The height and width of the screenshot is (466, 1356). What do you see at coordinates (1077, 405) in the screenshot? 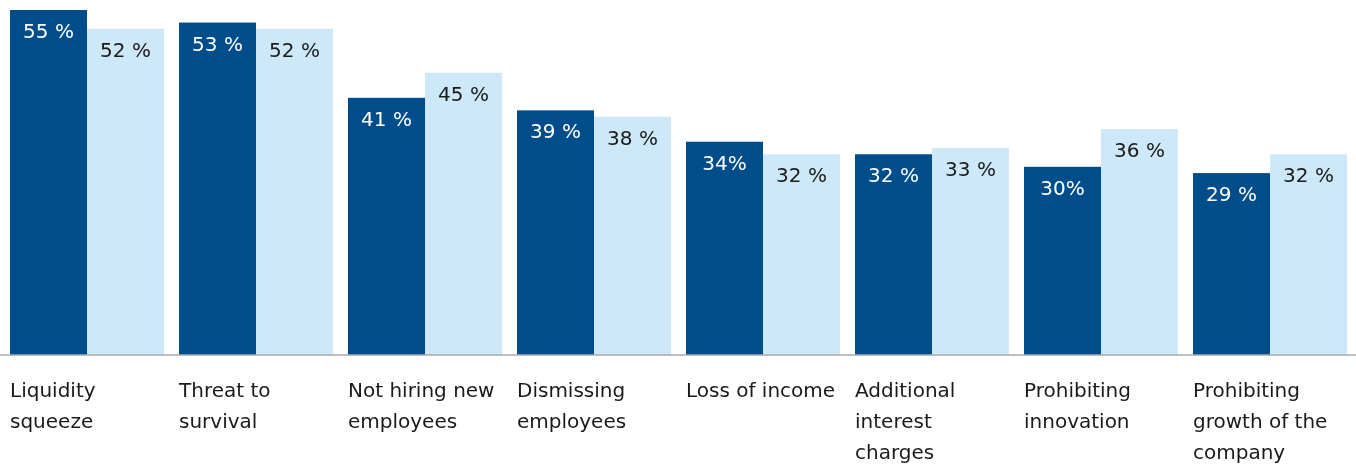
I see `x-tick-label: Prohibiting innovation` at bounding box center [1077, 405].